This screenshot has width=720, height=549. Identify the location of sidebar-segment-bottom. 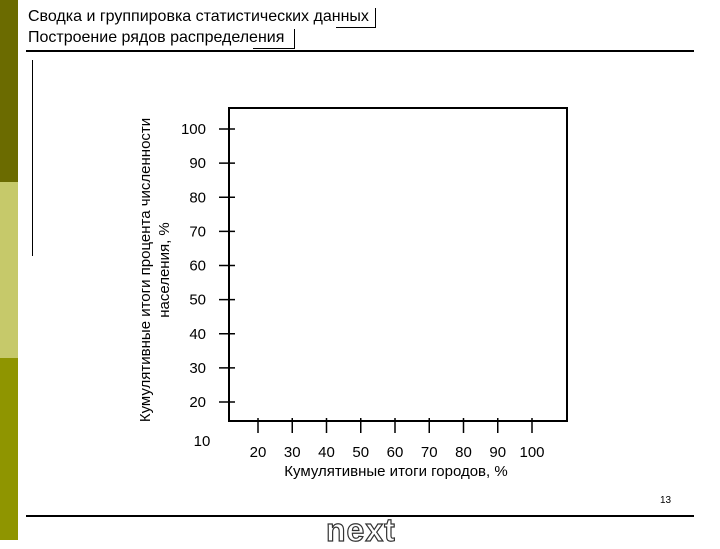
(9, 449).